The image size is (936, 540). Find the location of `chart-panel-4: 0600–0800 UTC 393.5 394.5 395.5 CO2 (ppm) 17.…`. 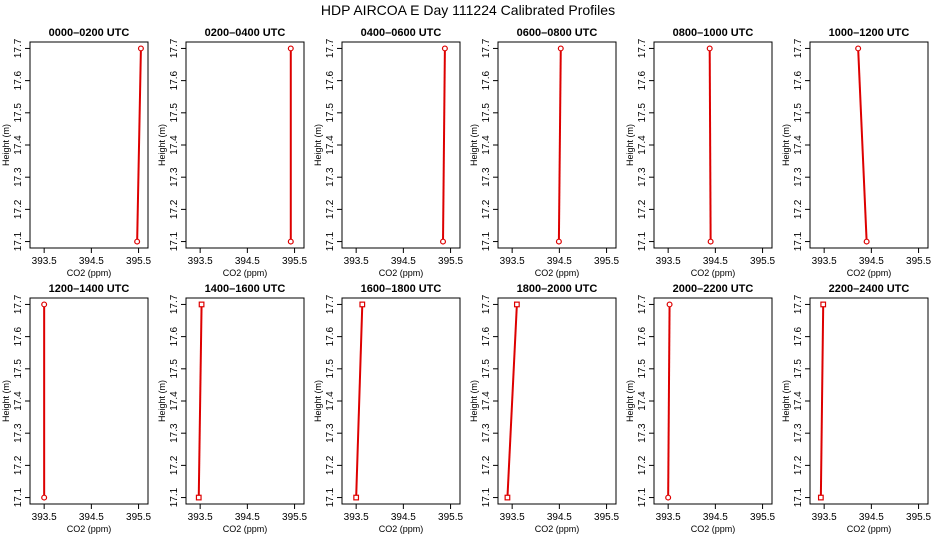

chart-panel-4: 0600–0800 UTC 393.5 394.5 395.5 CO2 (ppm) 17.… is located at coordinates (544, 152).